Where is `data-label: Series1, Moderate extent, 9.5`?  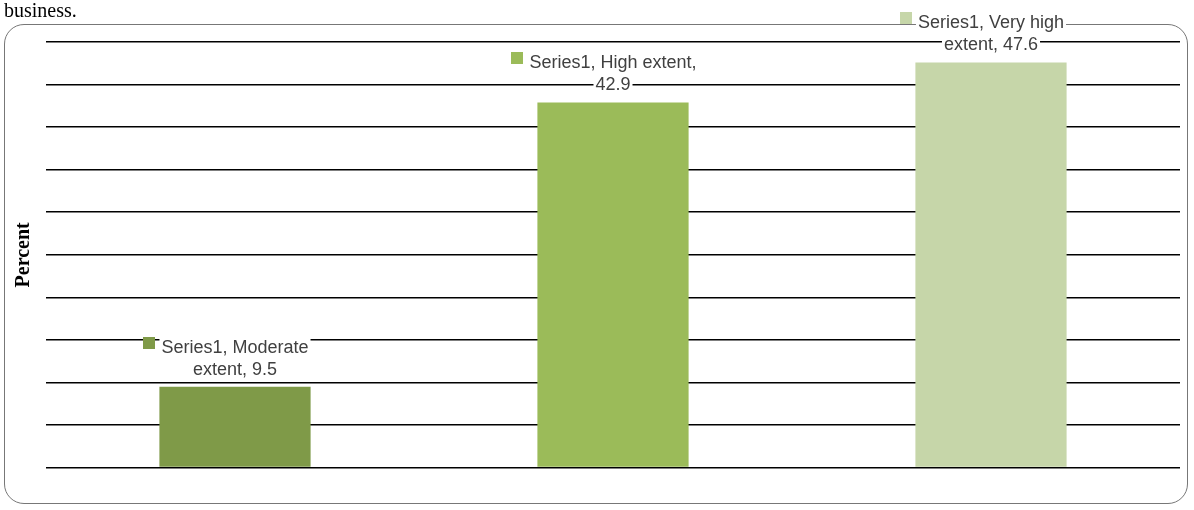
data-label: Series1, Moderate extent, 9.5 is located at coordinates (235, 357).